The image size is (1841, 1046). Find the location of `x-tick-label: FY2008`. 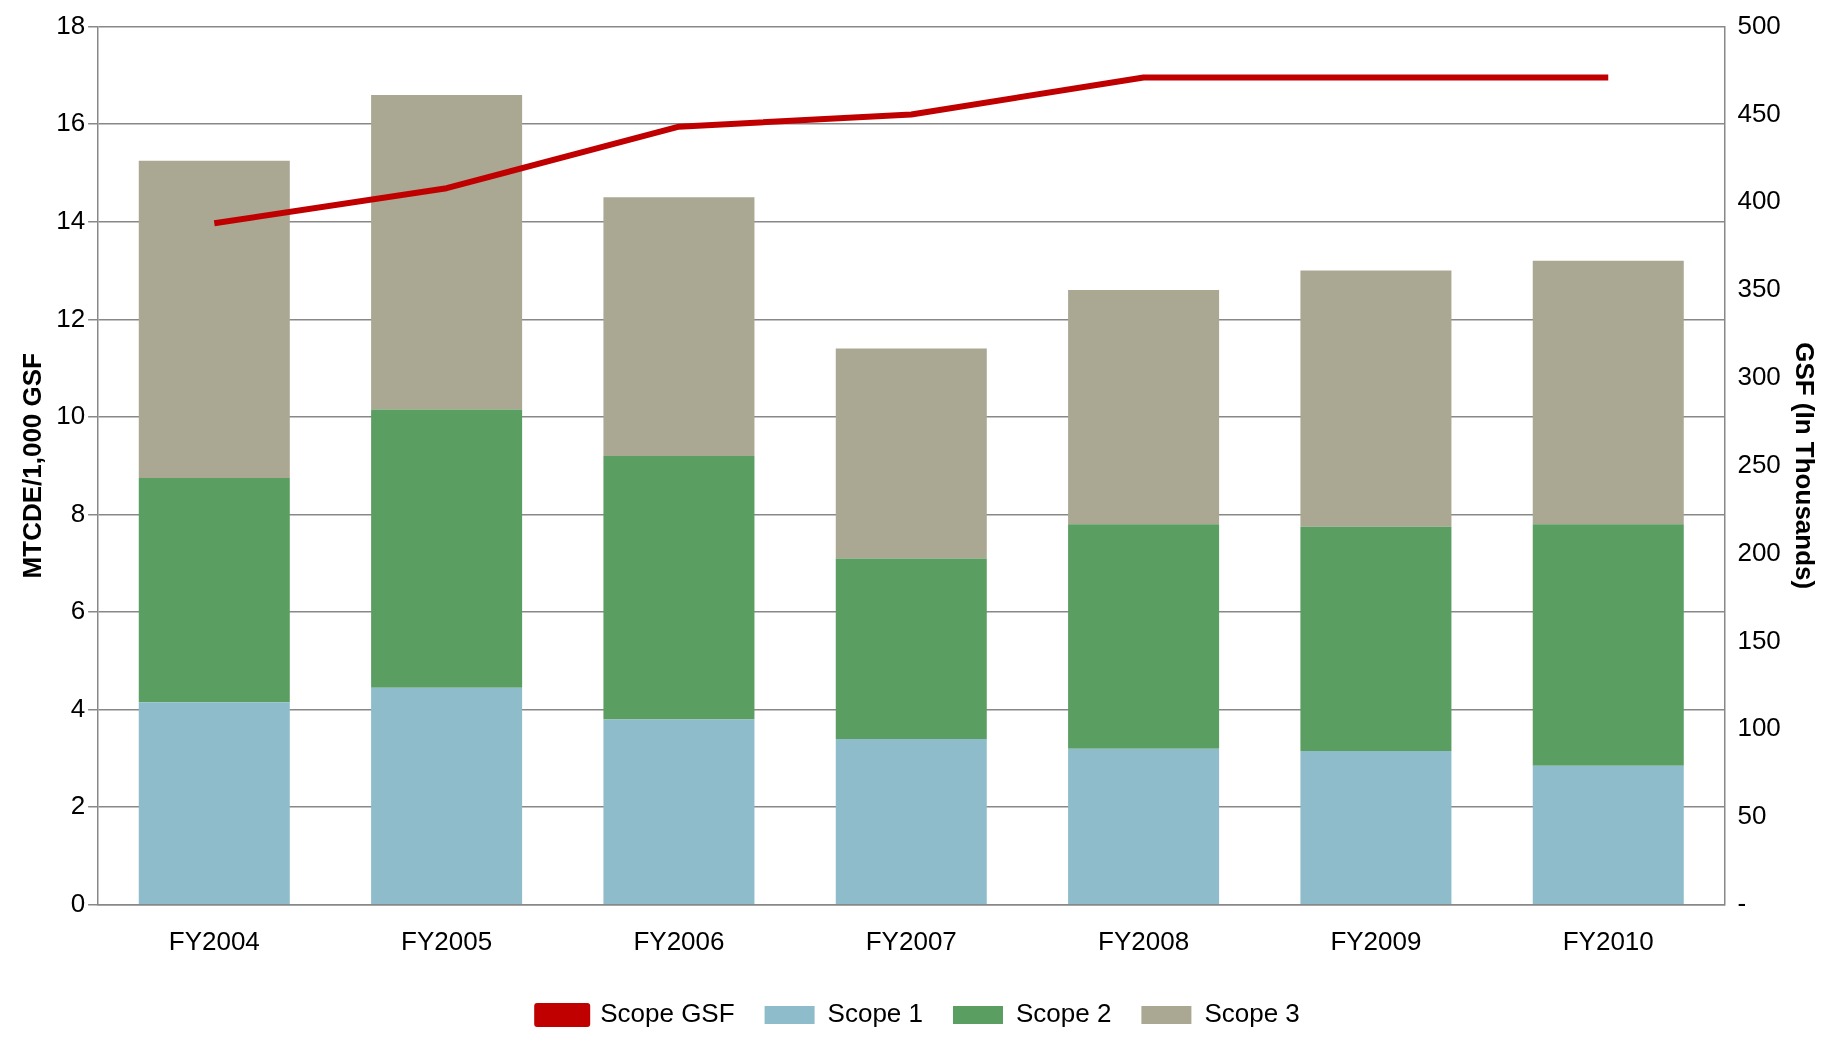

x-tick-label: FY2008 is located at coordinates (1144, 940).